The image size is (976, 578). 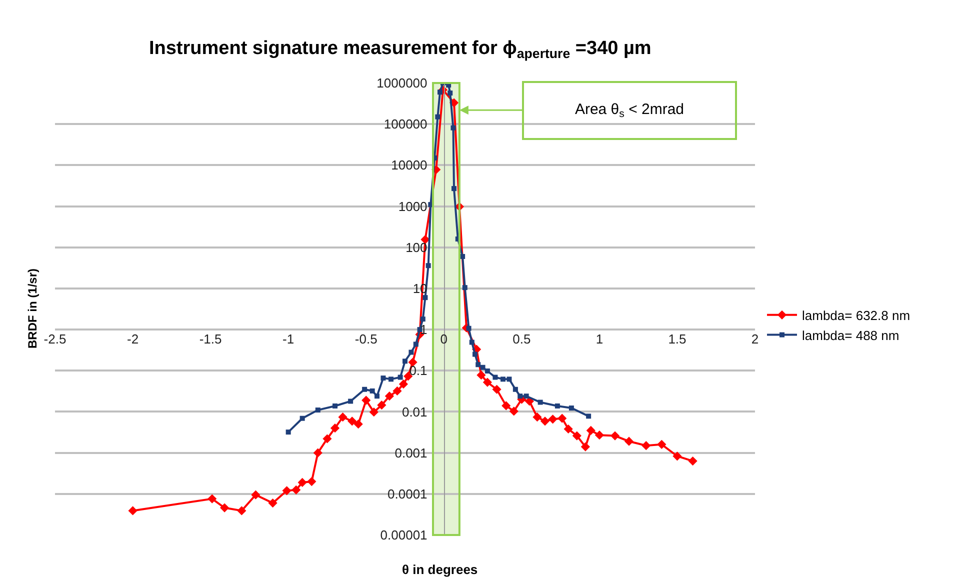 I want to click on x-tick-label: -1.5, so click(x=210, y=339).